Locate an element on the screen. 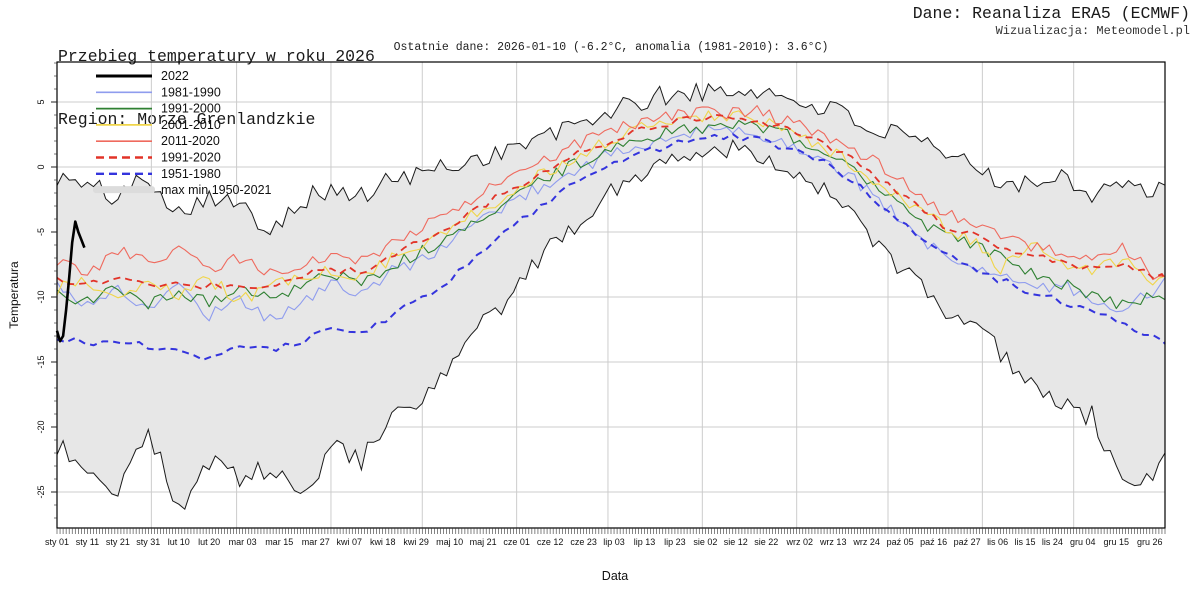 The width and height of the screenshot is (1200, 600). x-tick-label: lut 10 is located at coordinates (179, 542).